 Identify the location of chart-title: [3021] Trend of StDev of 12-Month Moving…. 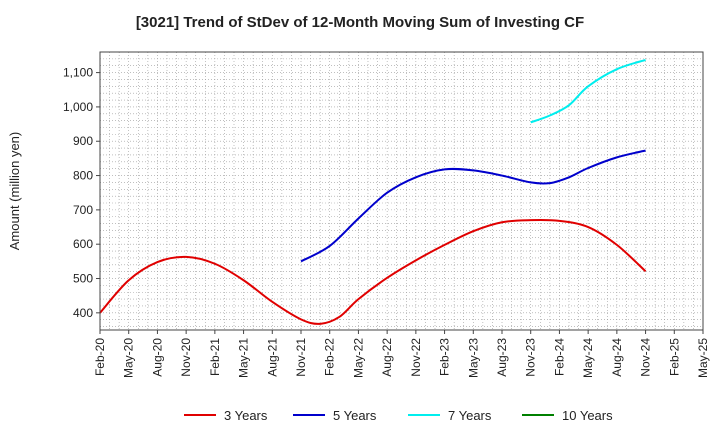
(360, 22).